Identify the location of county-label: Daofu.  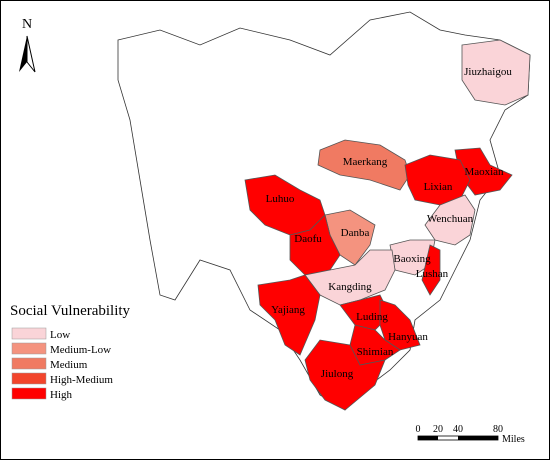
(308, 239).